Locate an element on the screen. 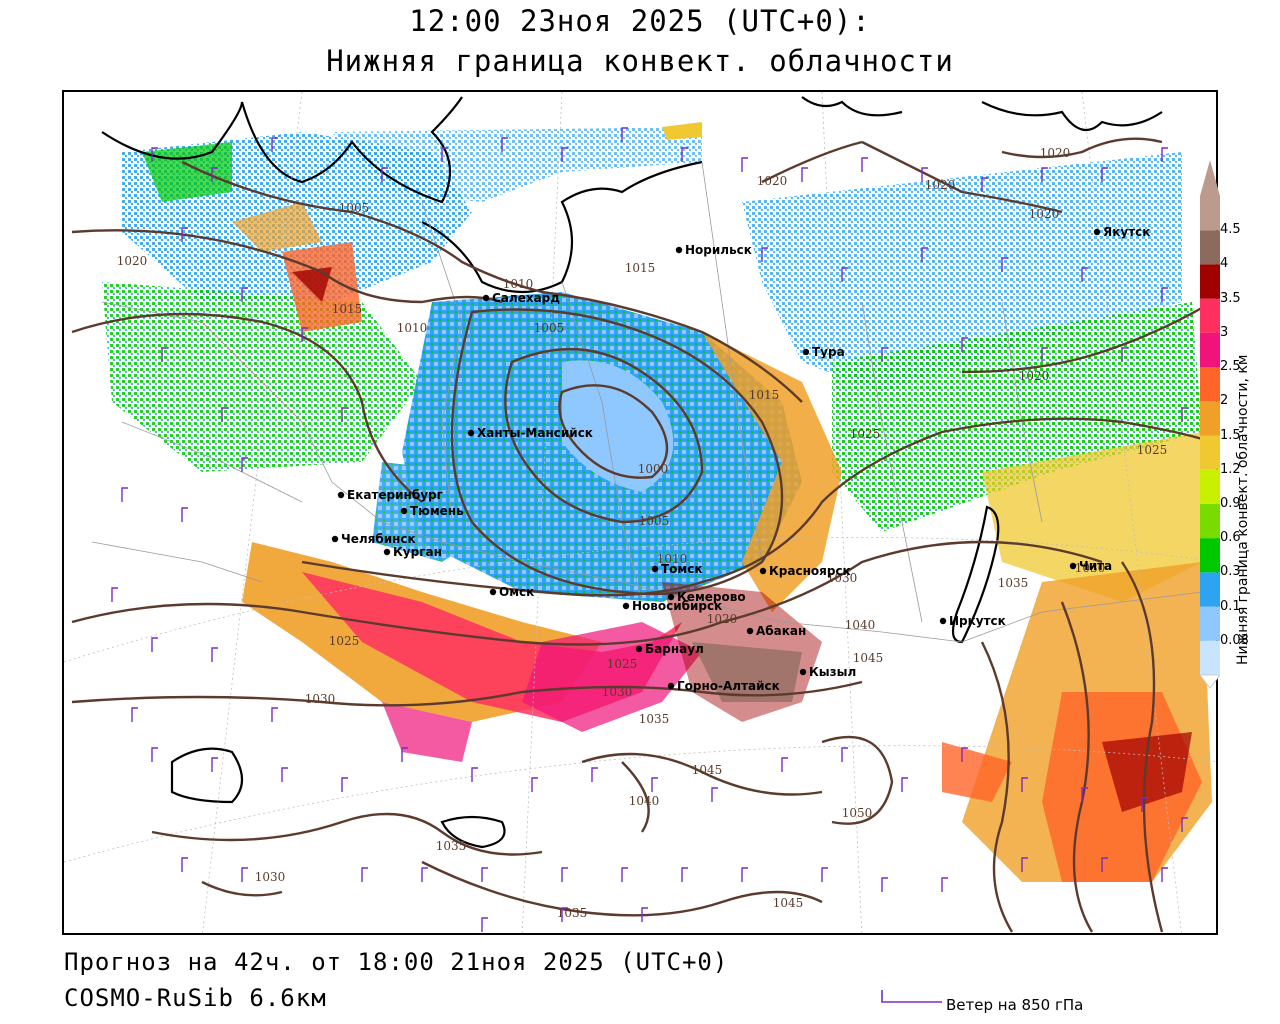 The width and height of the screenshot is (1280, 1024). colorbar-tick-label: 1.5 is located at coordinates (1230, 435).